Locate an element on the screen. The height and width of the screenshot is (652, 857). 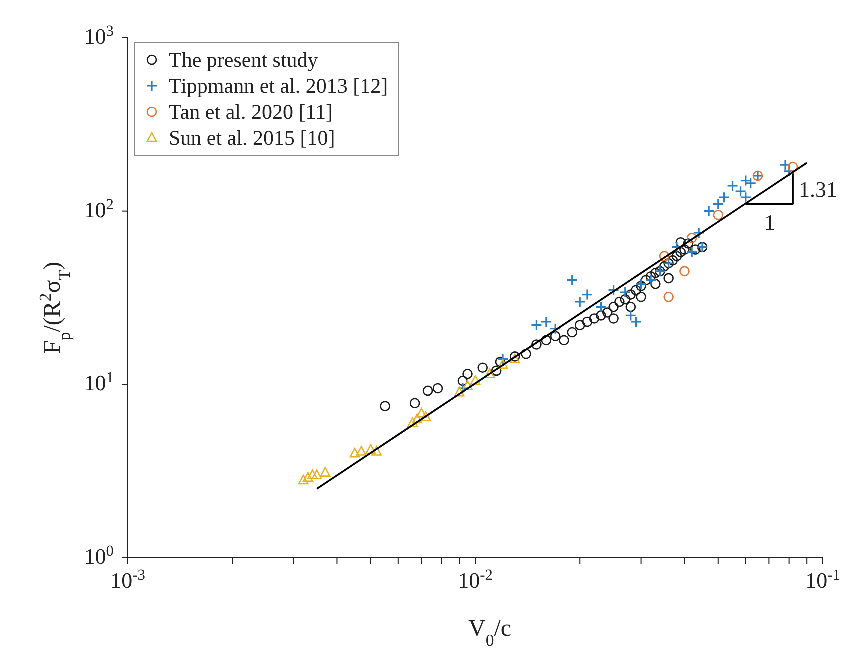
y-tick-label: 10$^{0}$ is located at coordinates (99, 555).